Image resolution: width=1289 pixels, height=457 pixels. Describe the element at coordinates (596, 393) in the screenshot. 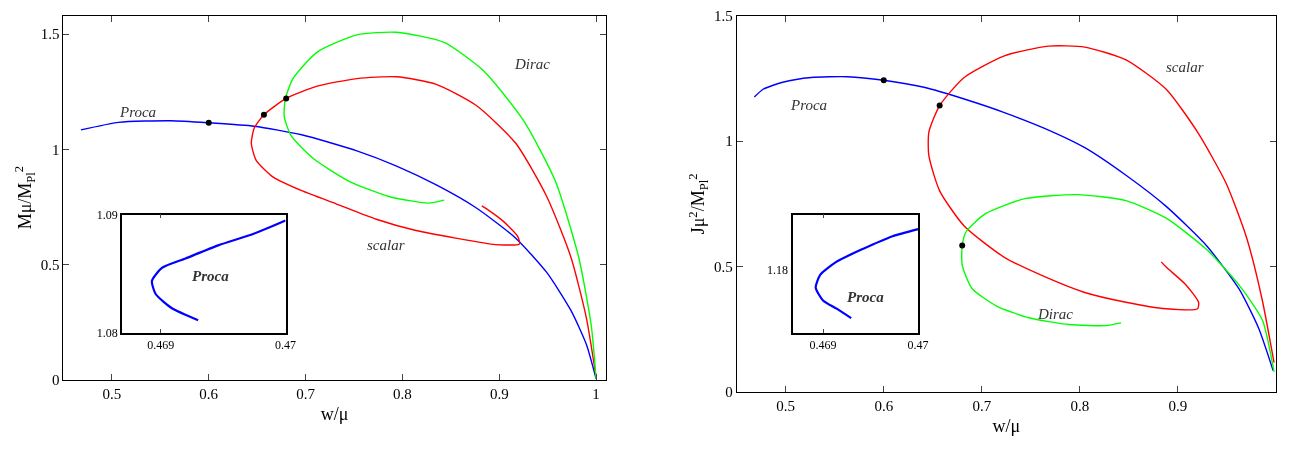

I see `x-tick-label: 1` at that location.